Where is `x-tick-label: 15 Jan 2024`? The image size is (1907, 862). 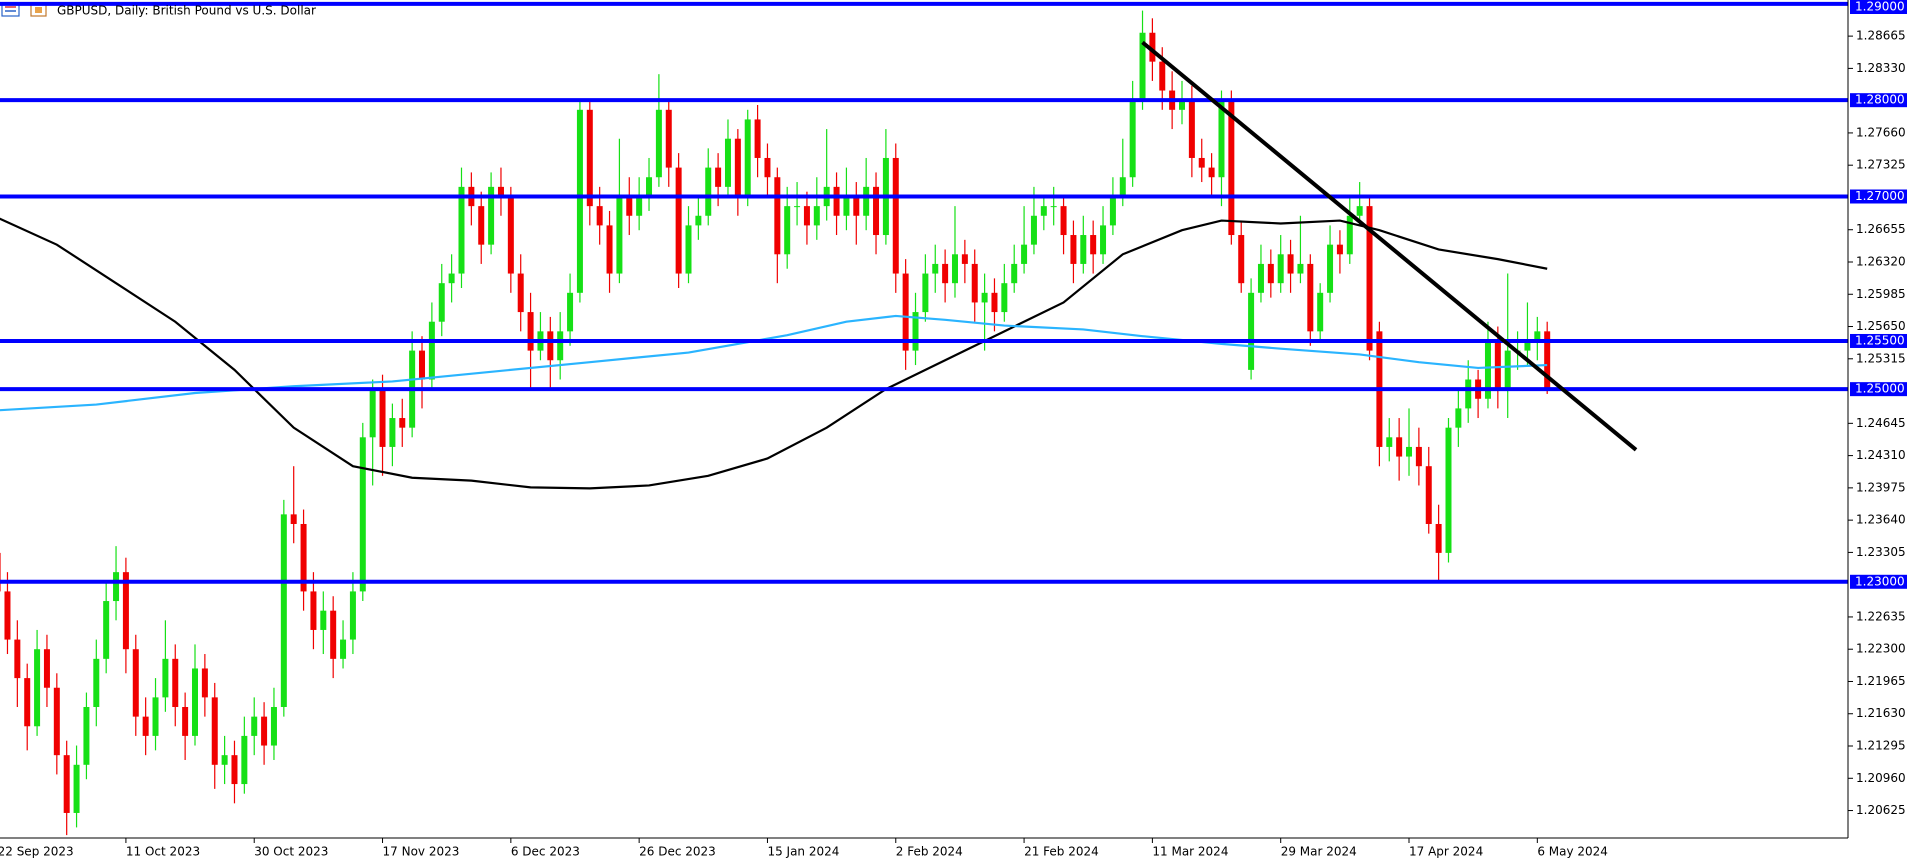
x-tick-label: 15 Jan 2024 is located at coordinates (803, 852).